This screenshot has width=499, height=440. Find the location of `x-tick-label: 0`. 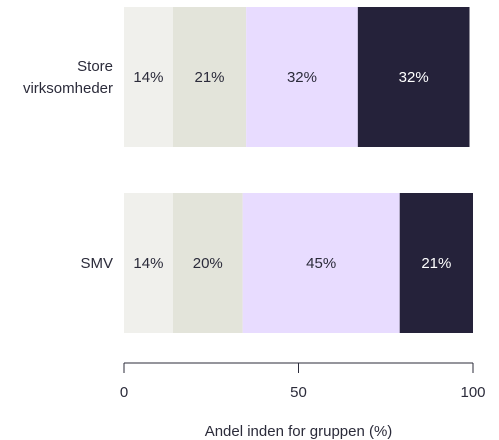

x-tick-label: 0 is located at coordinates (124, 392).